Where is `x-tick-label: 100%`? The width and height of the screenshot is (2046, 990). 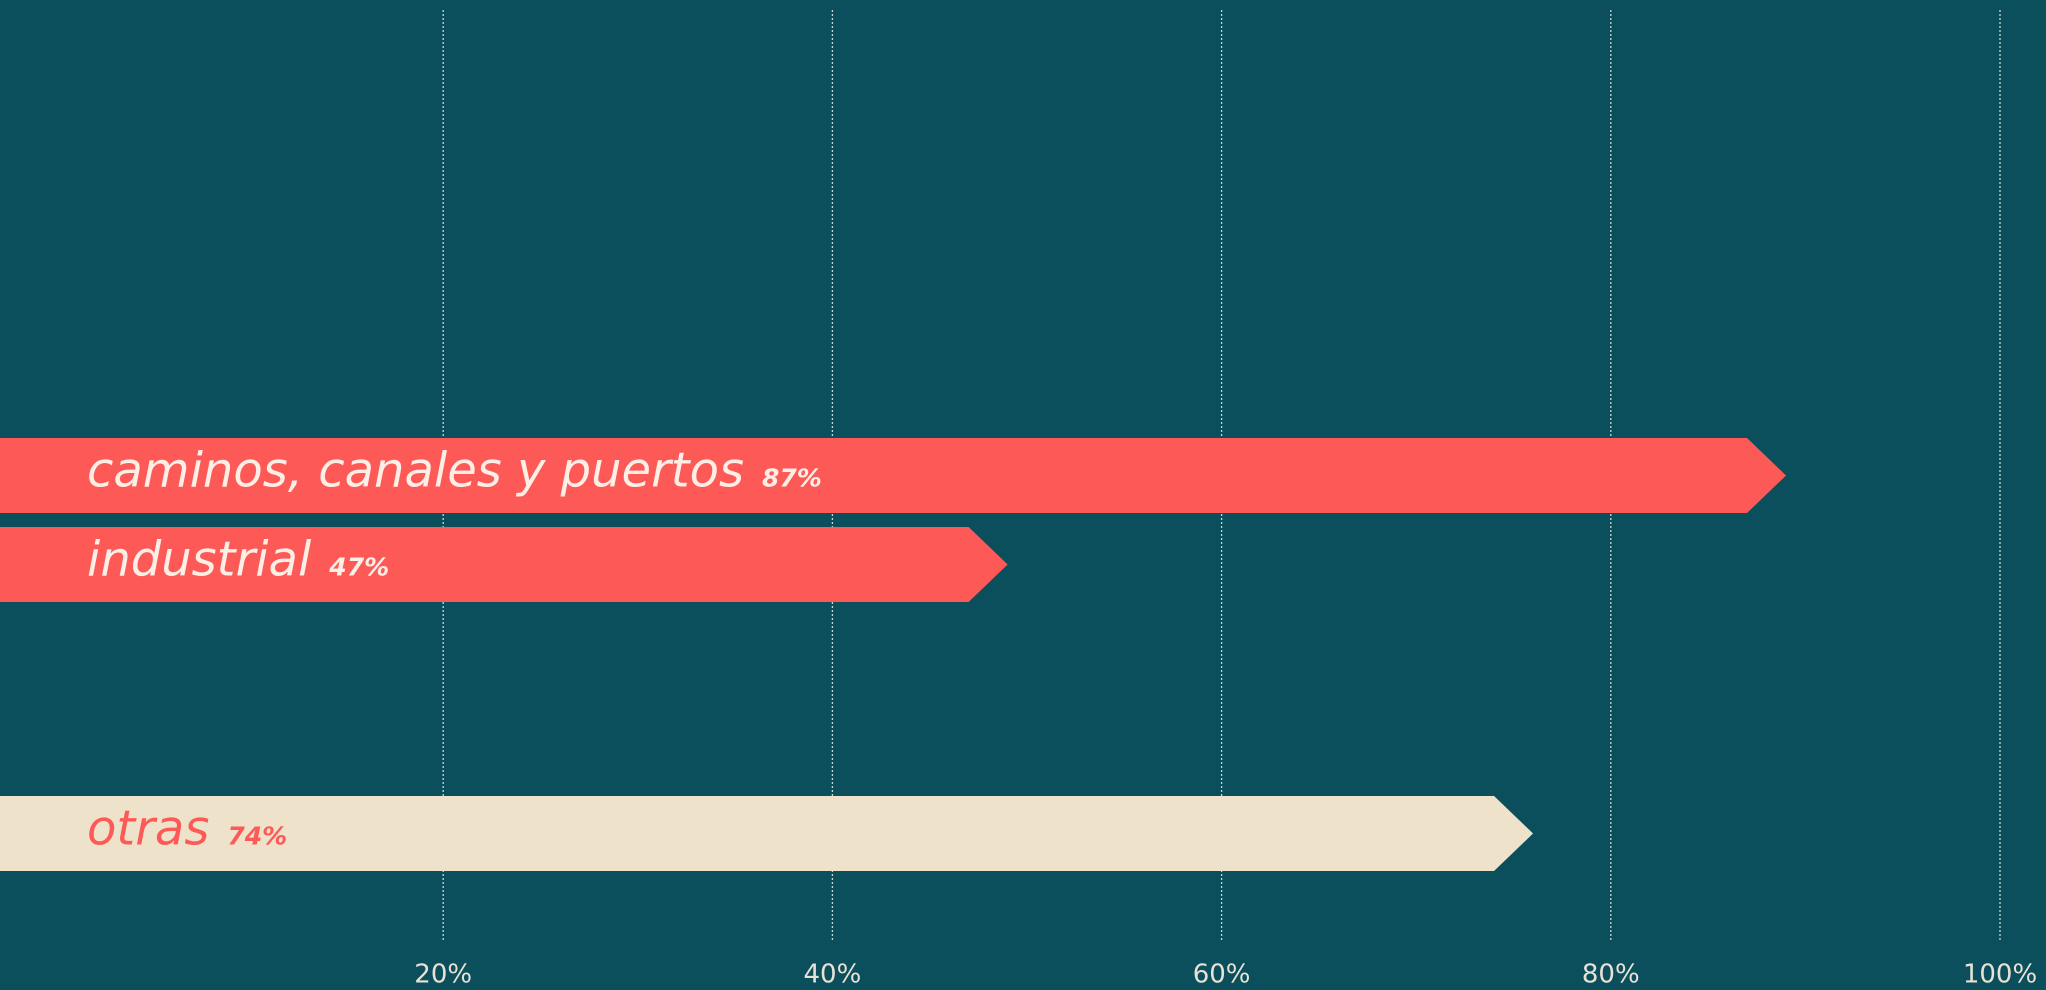 x-tick-label: 100% is located at coordinates (2000, 975).